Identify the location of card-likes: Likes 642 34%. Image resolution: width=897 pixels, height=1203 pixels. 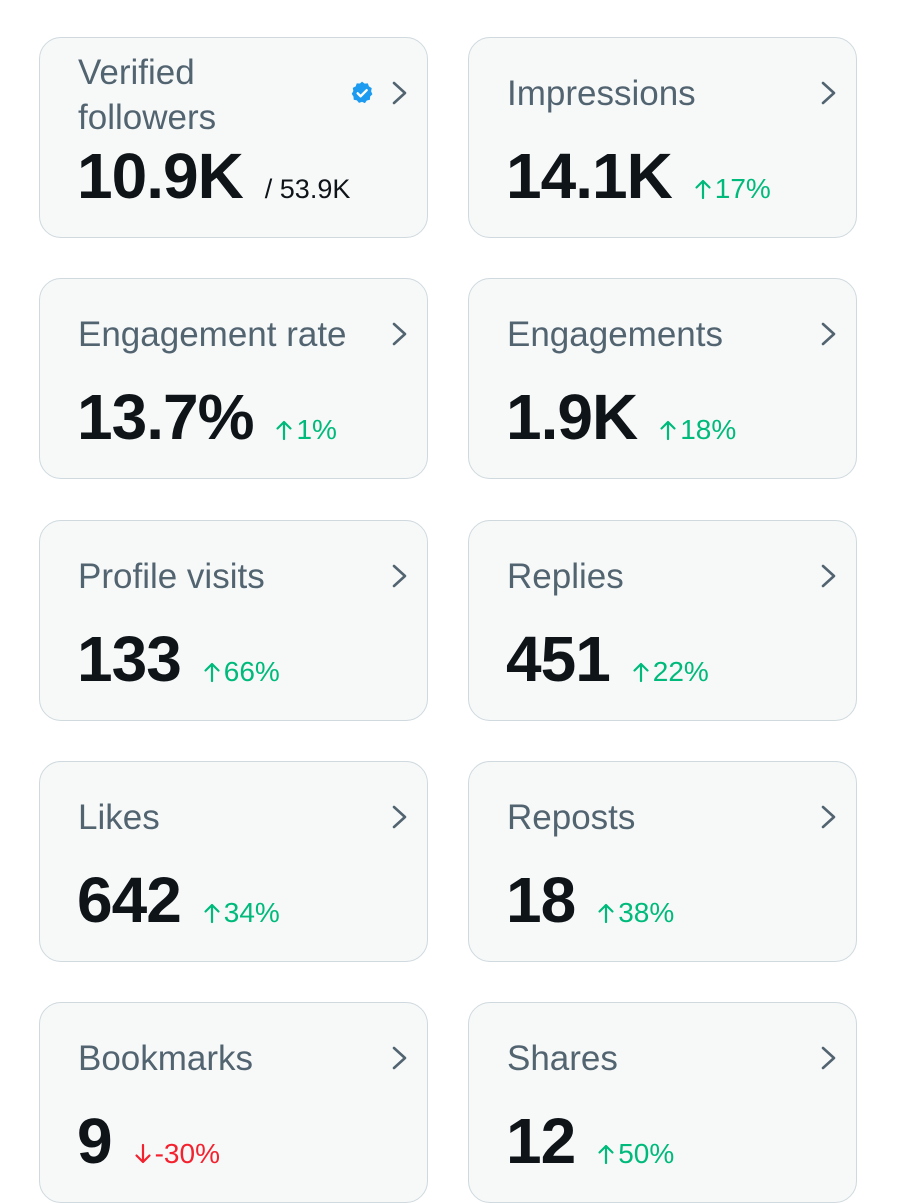
(233, 861).